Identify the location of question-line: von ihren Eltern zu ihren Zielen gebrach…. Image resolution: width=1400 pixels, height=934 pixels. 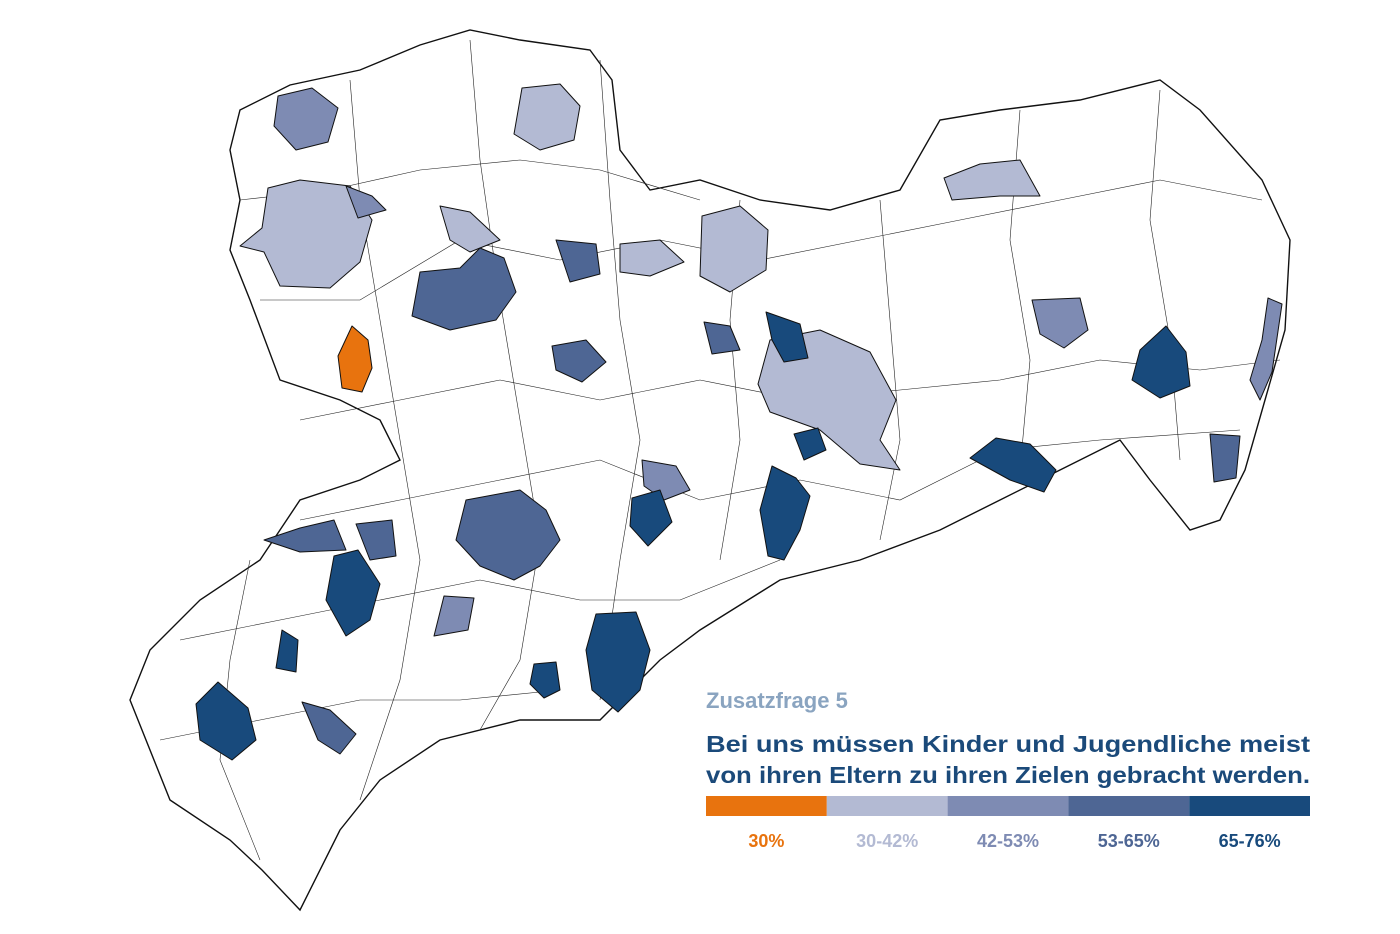
(1008, 775).